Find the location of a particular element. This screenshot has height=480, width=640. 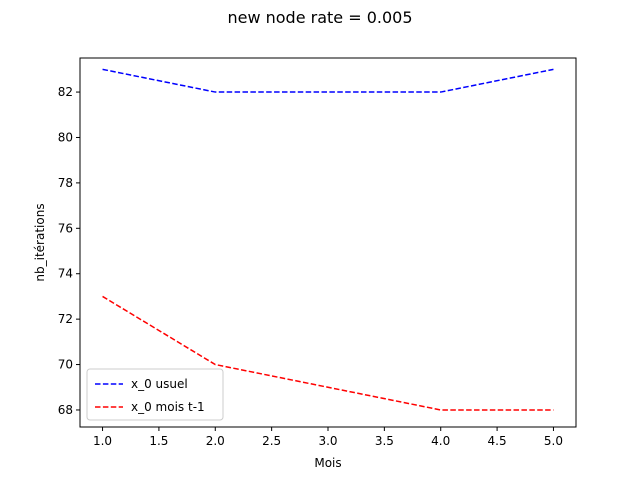

y-axis-label: nb_itérations is located at coordinates (40, 242).